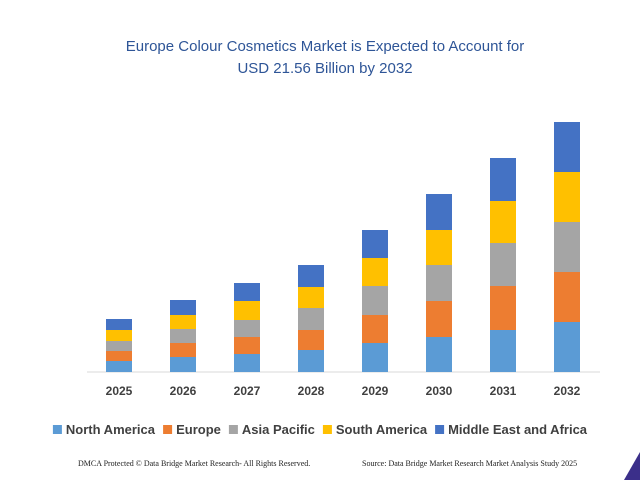 The height and width of the screenshot is (480, 640). What do you see at coordinates (375, 391) in the screenshot?
I see `x-tick-label-2029: 2029` at bounding box center [375, 391].